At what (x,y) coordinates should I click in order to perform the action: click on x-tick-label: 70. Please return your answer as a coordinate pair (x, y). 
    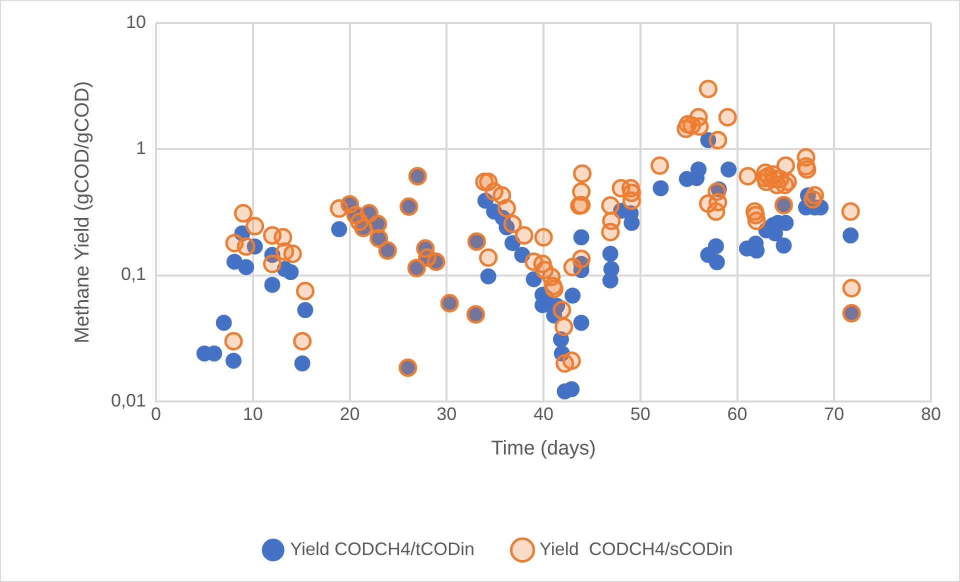
    Looking at the image, I should click on (834, 414).